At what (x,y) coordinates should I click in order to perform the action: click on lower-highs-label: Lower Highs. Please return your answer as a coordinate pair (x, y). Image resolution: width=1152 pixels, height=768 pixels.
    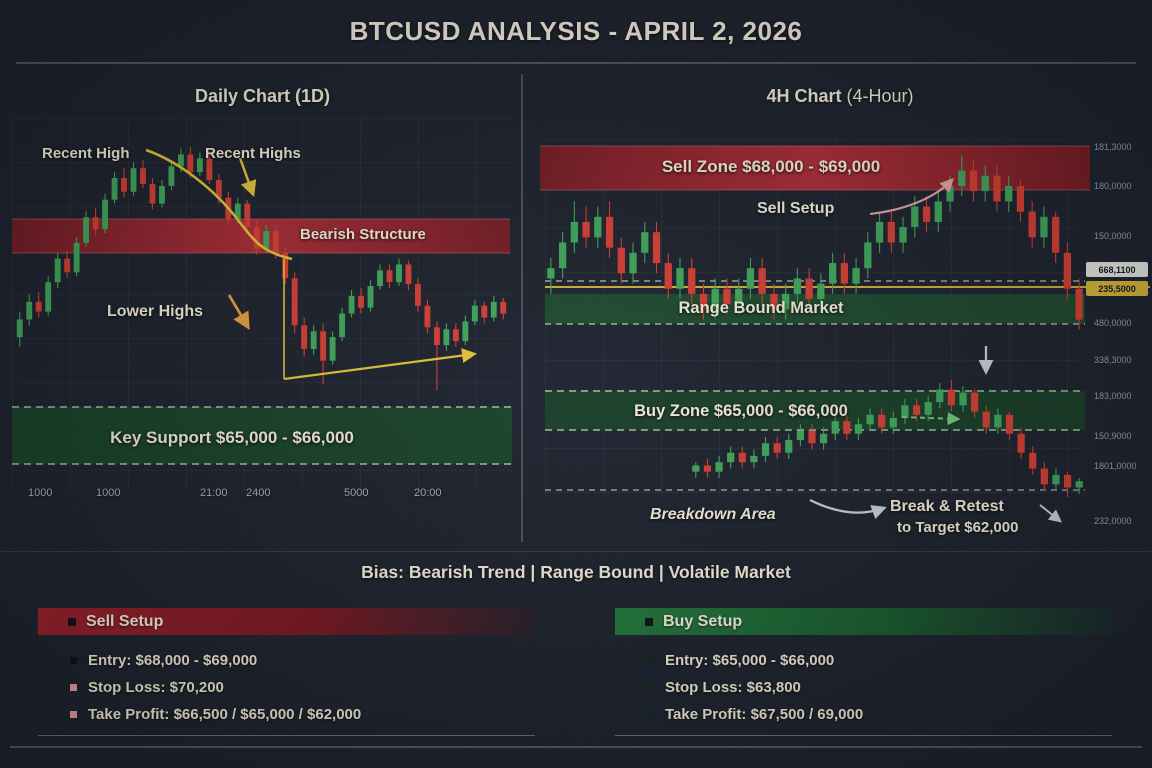
    Looking at the image, I should click on (155, 311).